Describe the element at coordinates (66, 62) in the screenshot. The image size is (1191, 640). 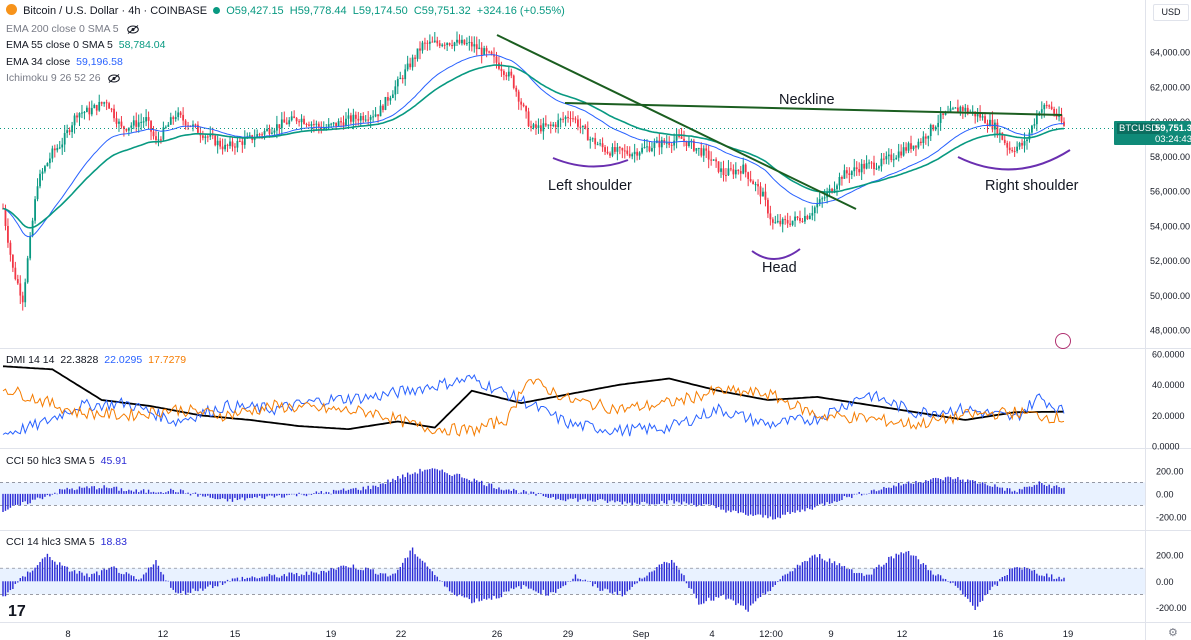
I see `indicator-legend-ema34: EMA 34 close 59,196.58` at that location.